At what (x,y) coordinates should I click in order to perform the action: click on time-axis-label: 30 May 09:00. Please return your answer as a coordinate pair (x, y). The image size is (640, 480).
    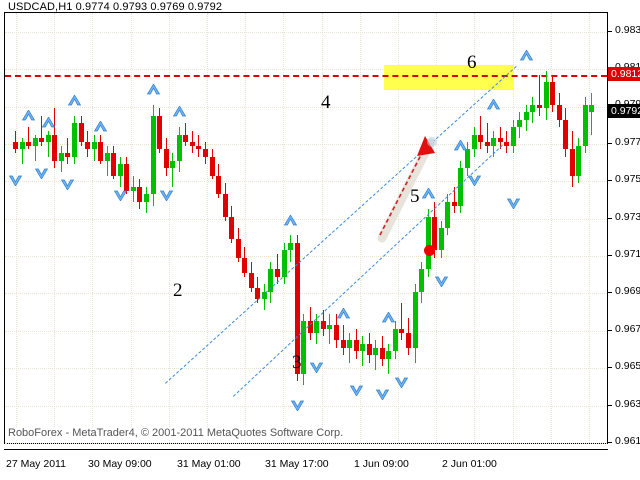
    Looking at the image, I should click on (120, 464).